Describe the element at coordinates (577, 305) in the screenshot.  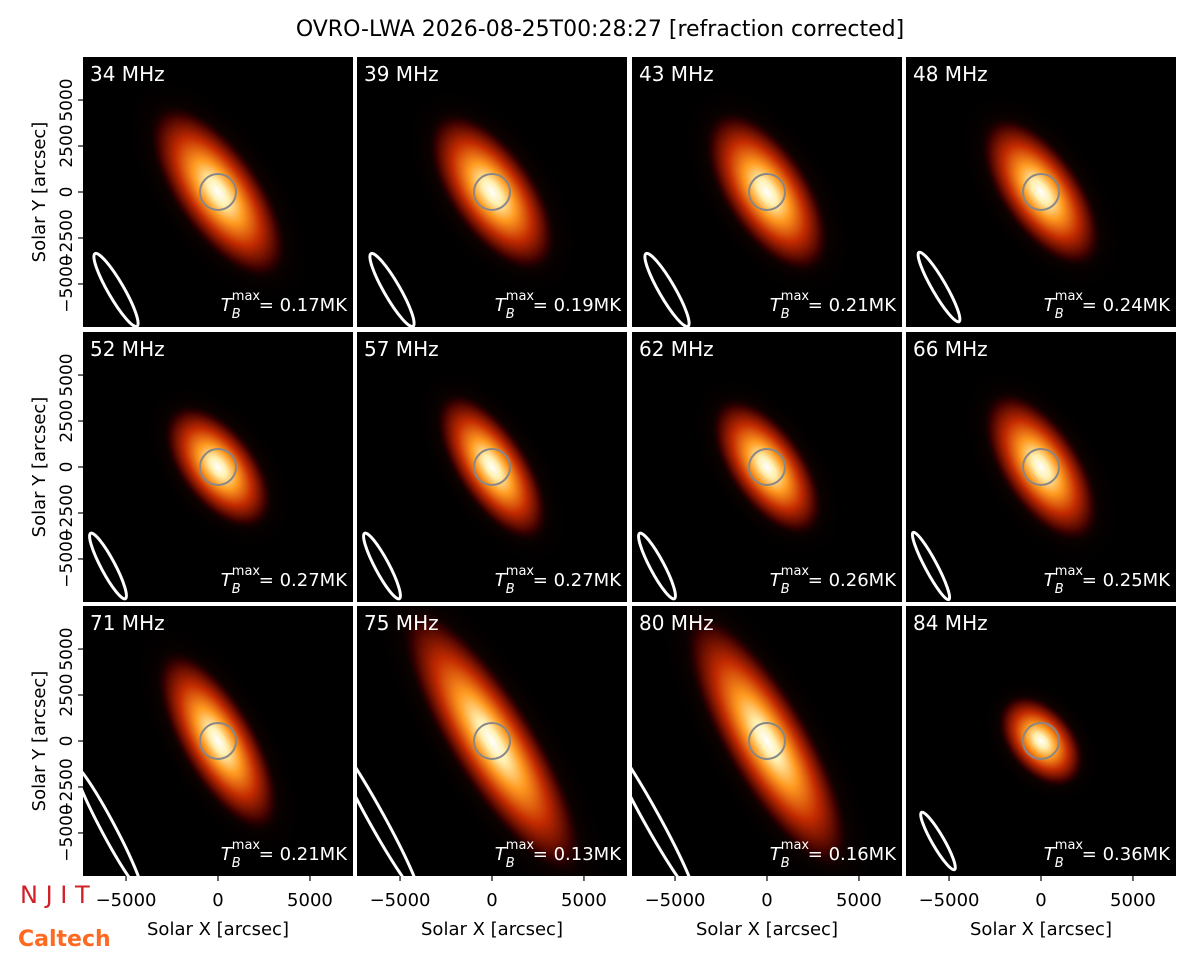
I see `tmax-value: = 0.19MK` at that location.